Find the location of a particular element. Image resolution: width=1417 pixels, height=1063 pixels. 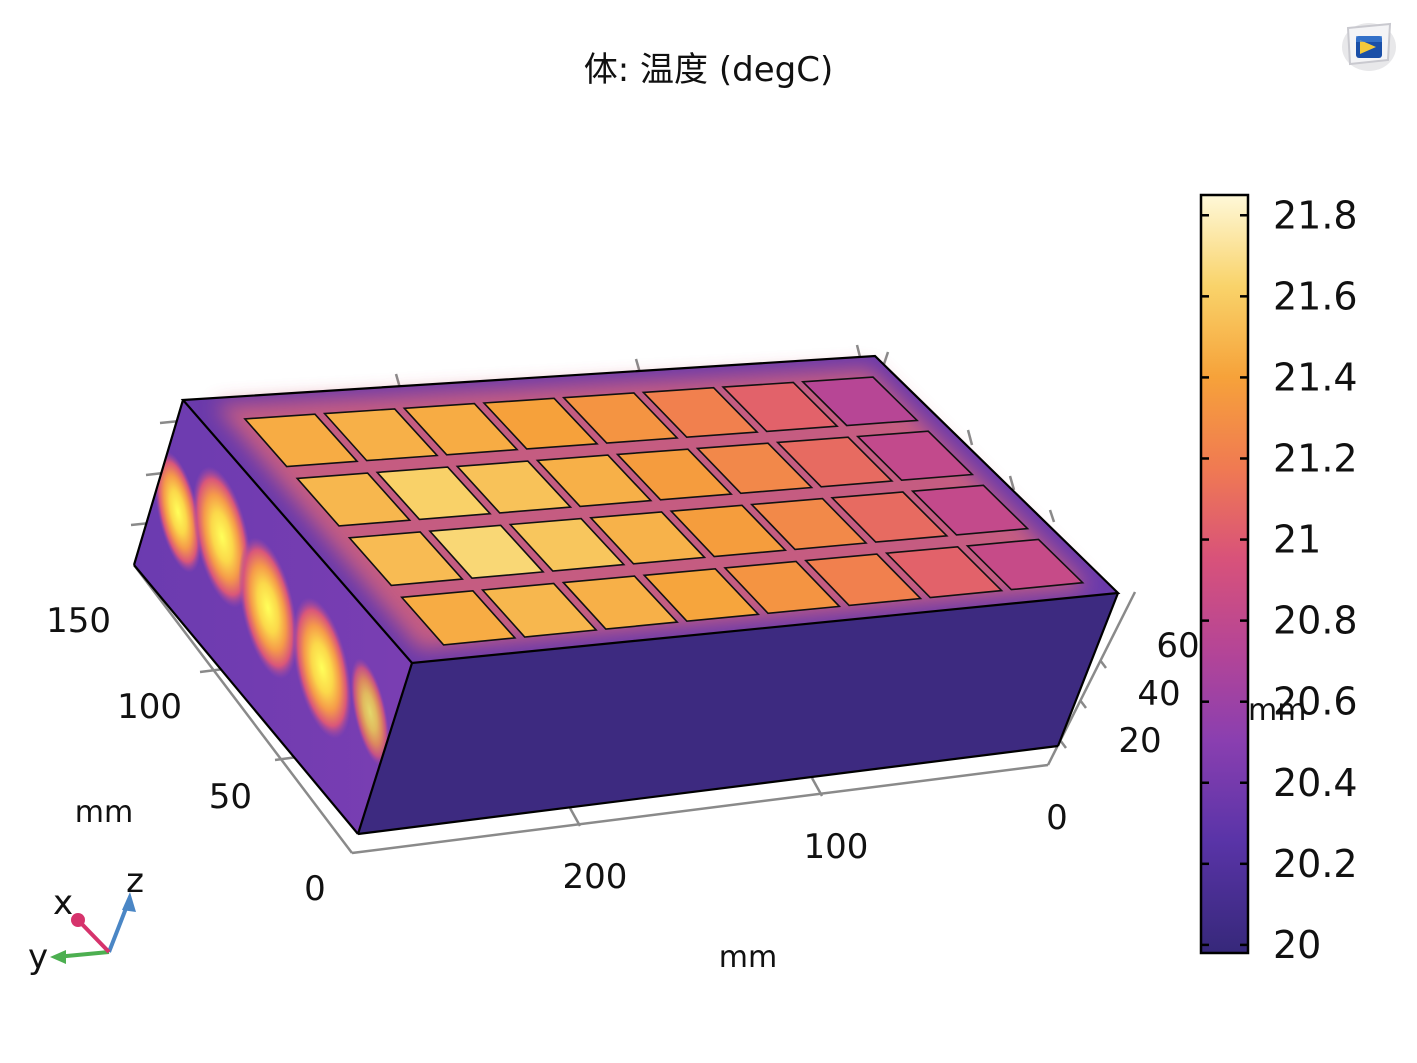

cell-r1-c8 is located at coordinates (859, 401).